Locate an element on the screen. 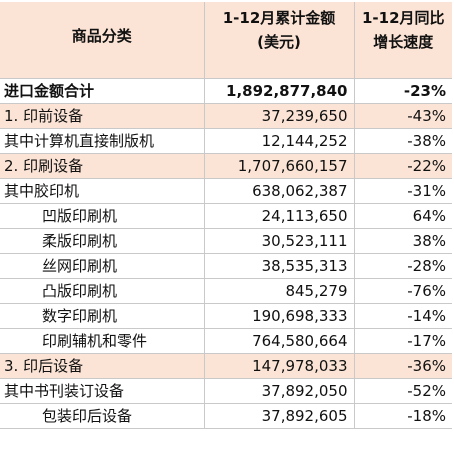 This screenshot has height=454, width=454. growth-cell: -38% is located at coordinates (403, 141).